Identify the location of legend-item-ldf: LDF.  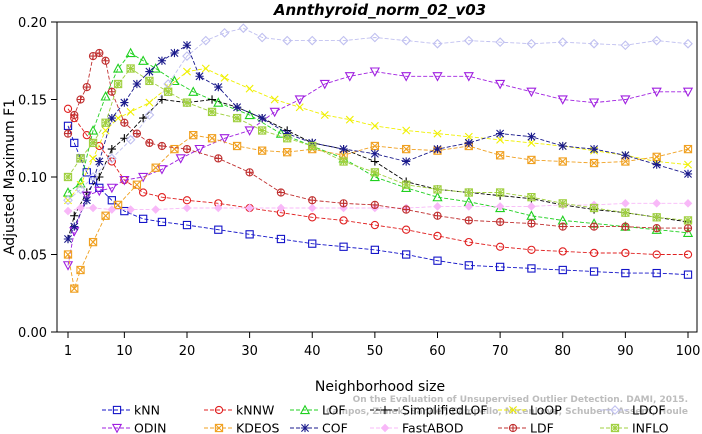
(526, 427).